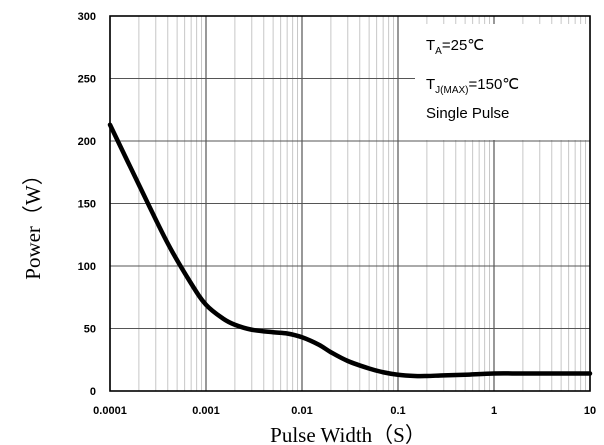  I want to click on y-tick-labels: 0 50 100 150 200 250 300, so click(87, 204).